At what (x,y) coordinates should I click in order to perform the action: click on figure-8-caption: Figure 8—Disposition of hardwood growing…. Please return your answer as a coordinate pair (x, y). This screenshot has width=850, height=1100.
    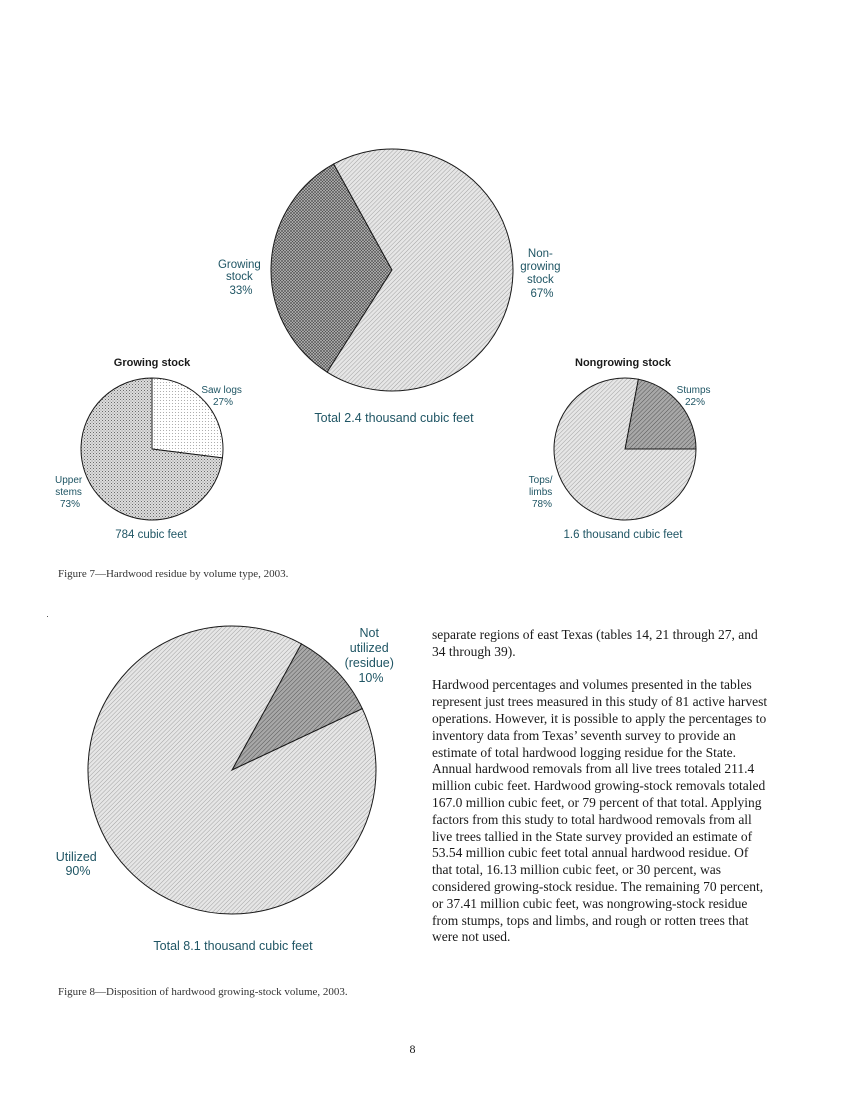
    Looking at the image, I should click on (203, 992).